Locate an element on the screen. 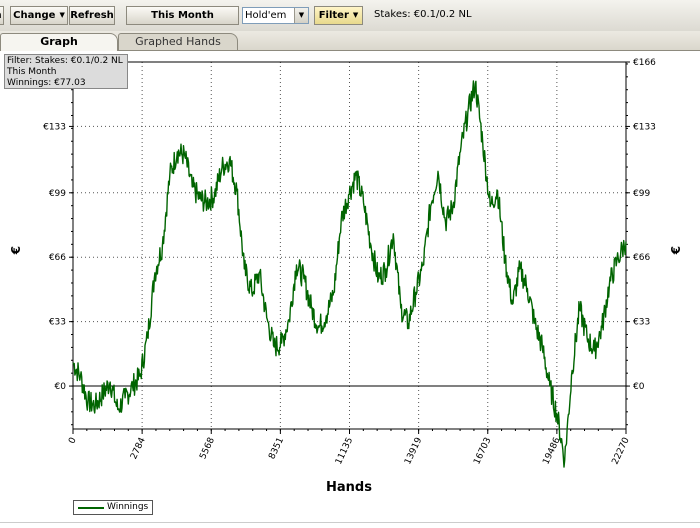 The image size is (700, 528). x-axis-label: Hands is located at coordinates (349, 487).